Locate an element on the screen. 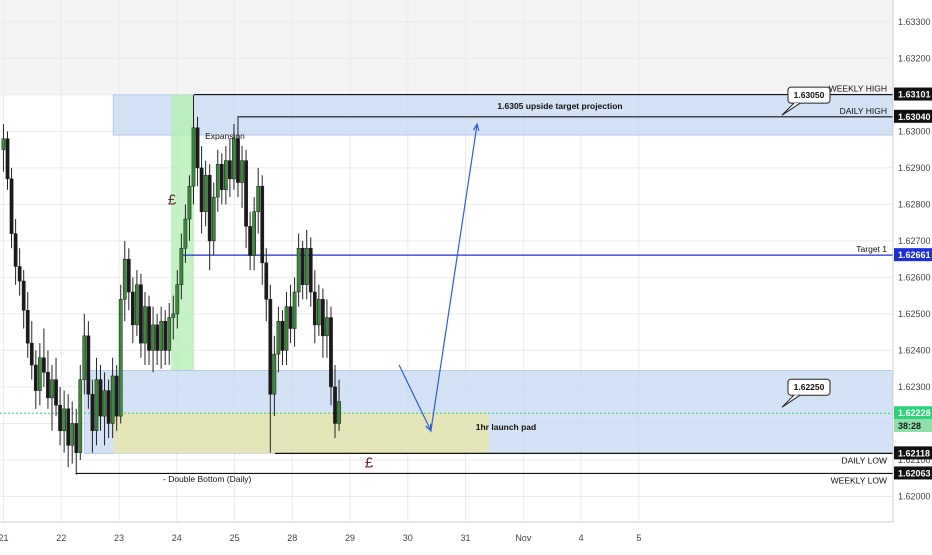 Image resolution: width=932 pixels, height=555 pixels. callout-63050: 1.63050 is located at coordinates (806, 101).